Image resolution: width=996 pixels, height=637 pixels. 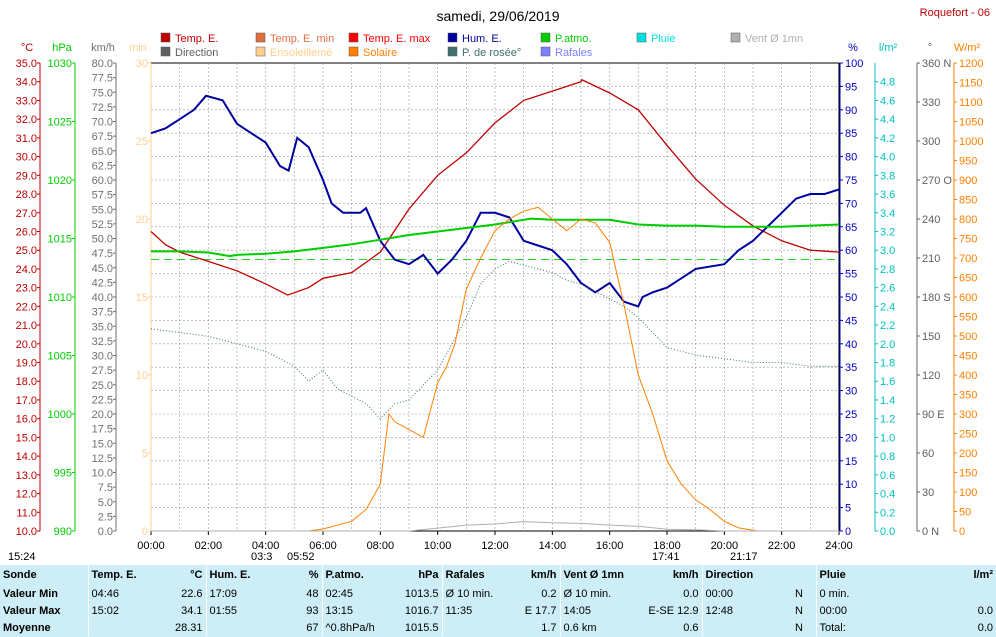 I want to click on axis-tick-label-rain: 2.8, so click(x=887, y=270).